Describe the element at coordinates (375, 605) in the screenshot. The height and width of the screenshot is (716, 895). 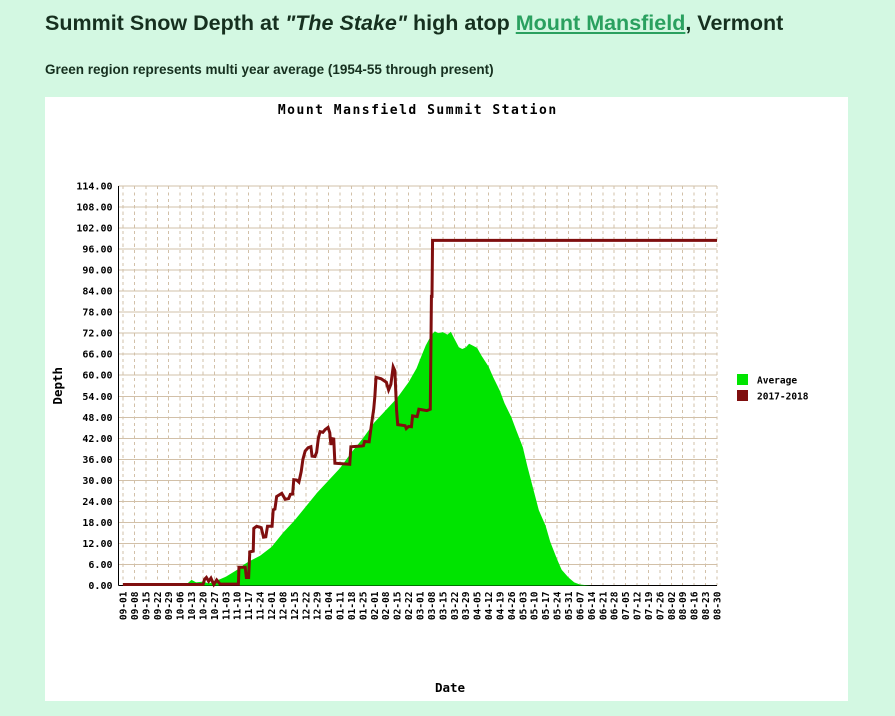
I see `x-tick-label: 02-01` at that location.